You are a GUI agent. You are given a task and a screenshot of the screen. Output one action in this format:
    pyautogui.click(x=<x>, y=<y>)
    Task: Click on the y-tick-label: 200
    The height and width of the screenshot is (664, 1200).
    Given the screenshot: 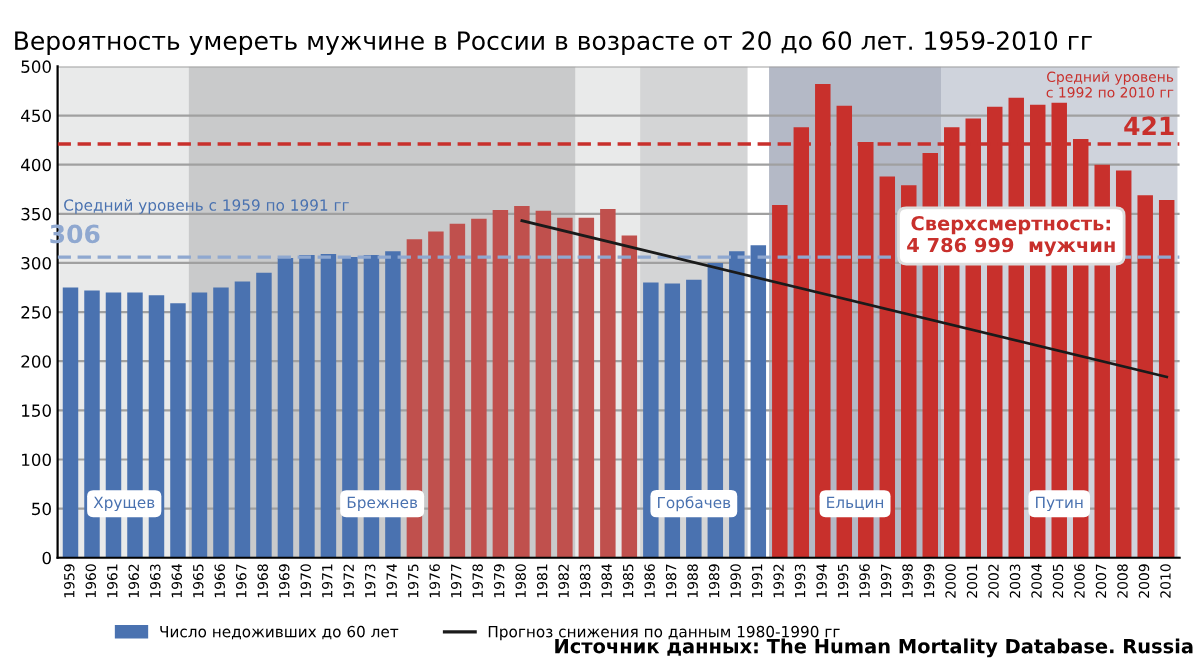 What is the action you would take?
    pyautogui.click(x=36, y=361)
    